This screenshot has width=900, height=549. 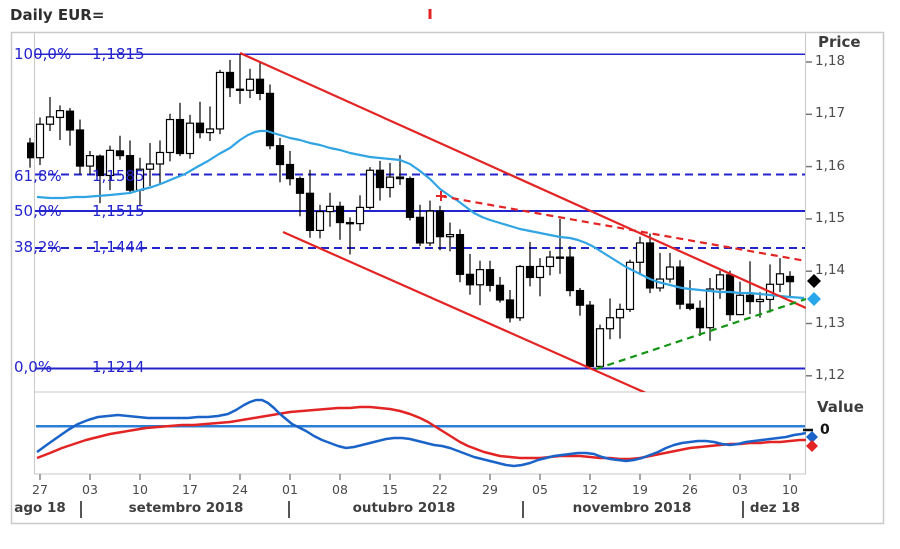 What do you see at coordinates (190, 489) in the screenshot?
I see `date-tick-label: 17` at bounding box center [190, 489].